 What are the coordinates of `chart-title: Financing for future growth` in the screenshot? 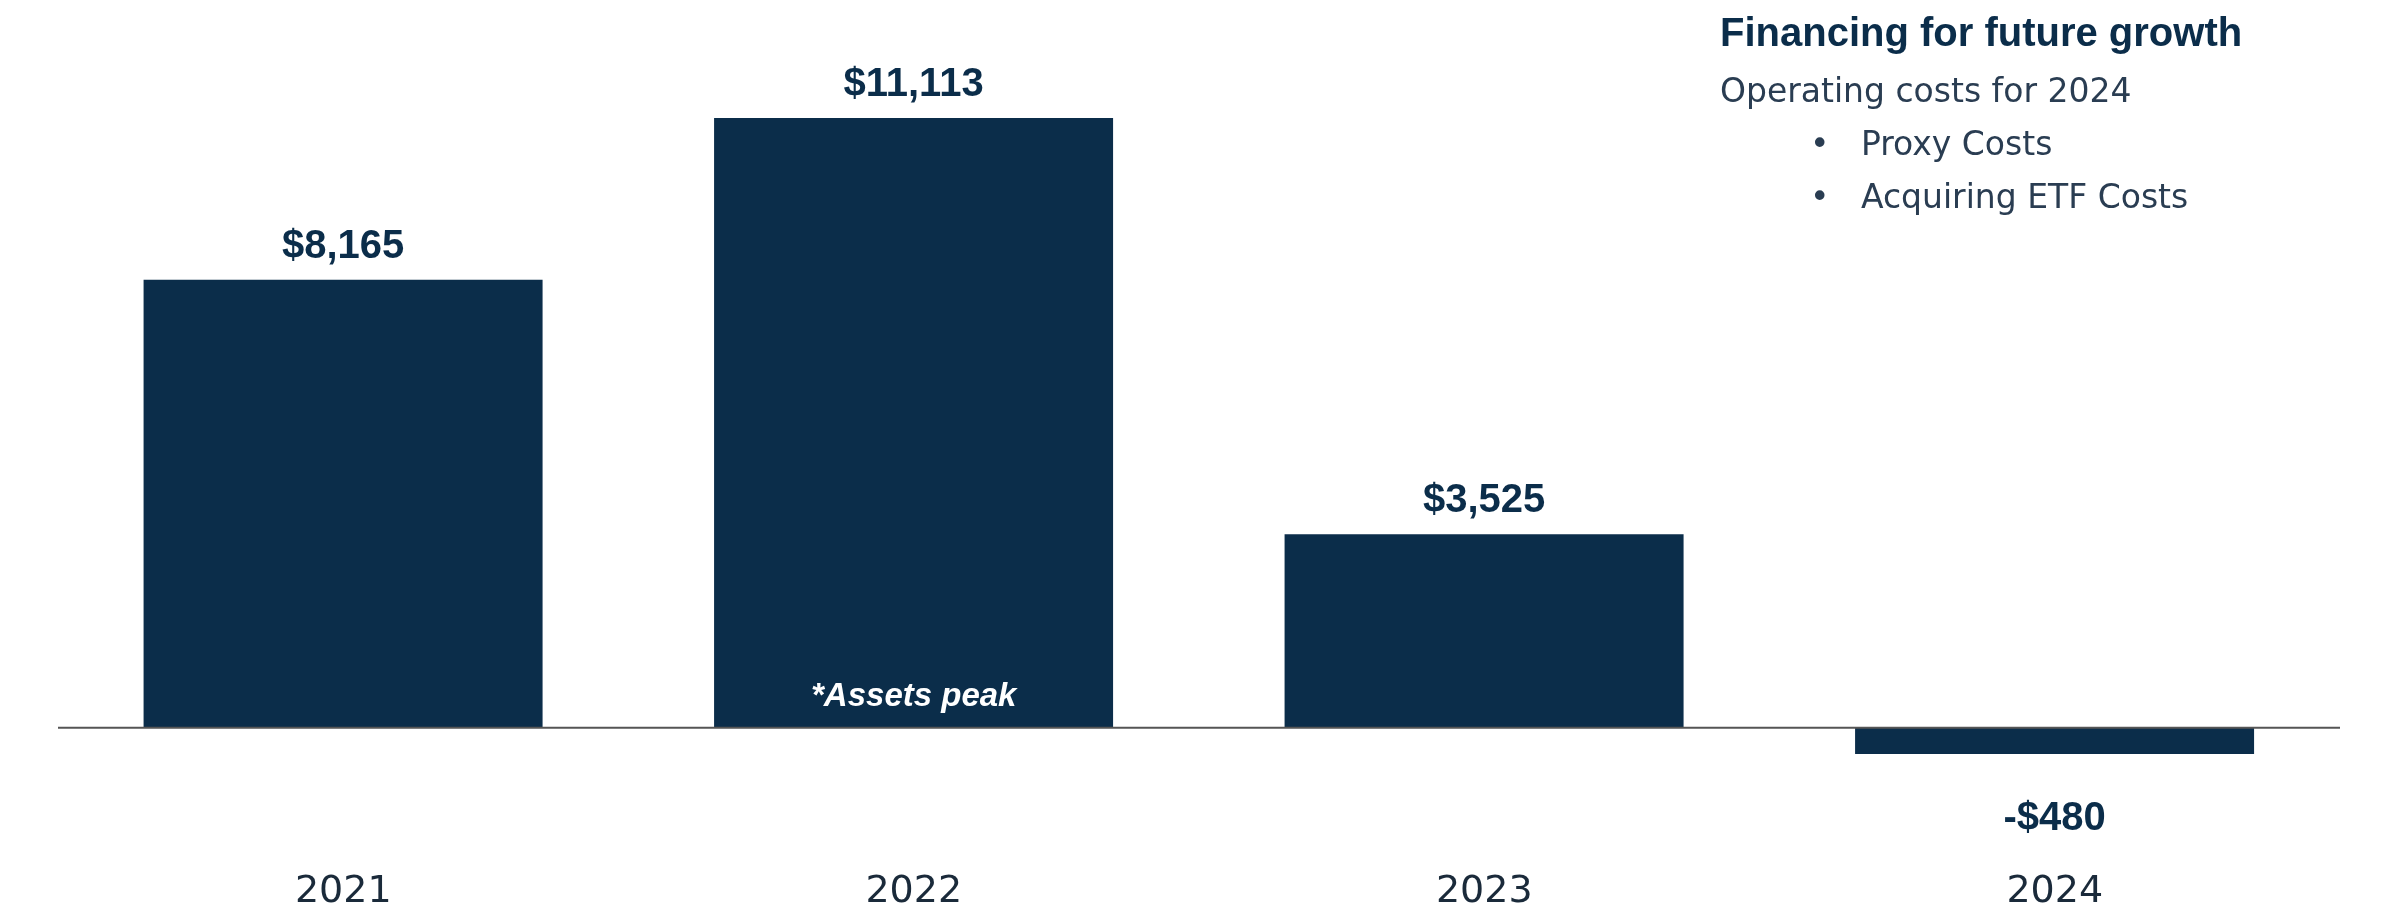 It's located at (1982, 32).